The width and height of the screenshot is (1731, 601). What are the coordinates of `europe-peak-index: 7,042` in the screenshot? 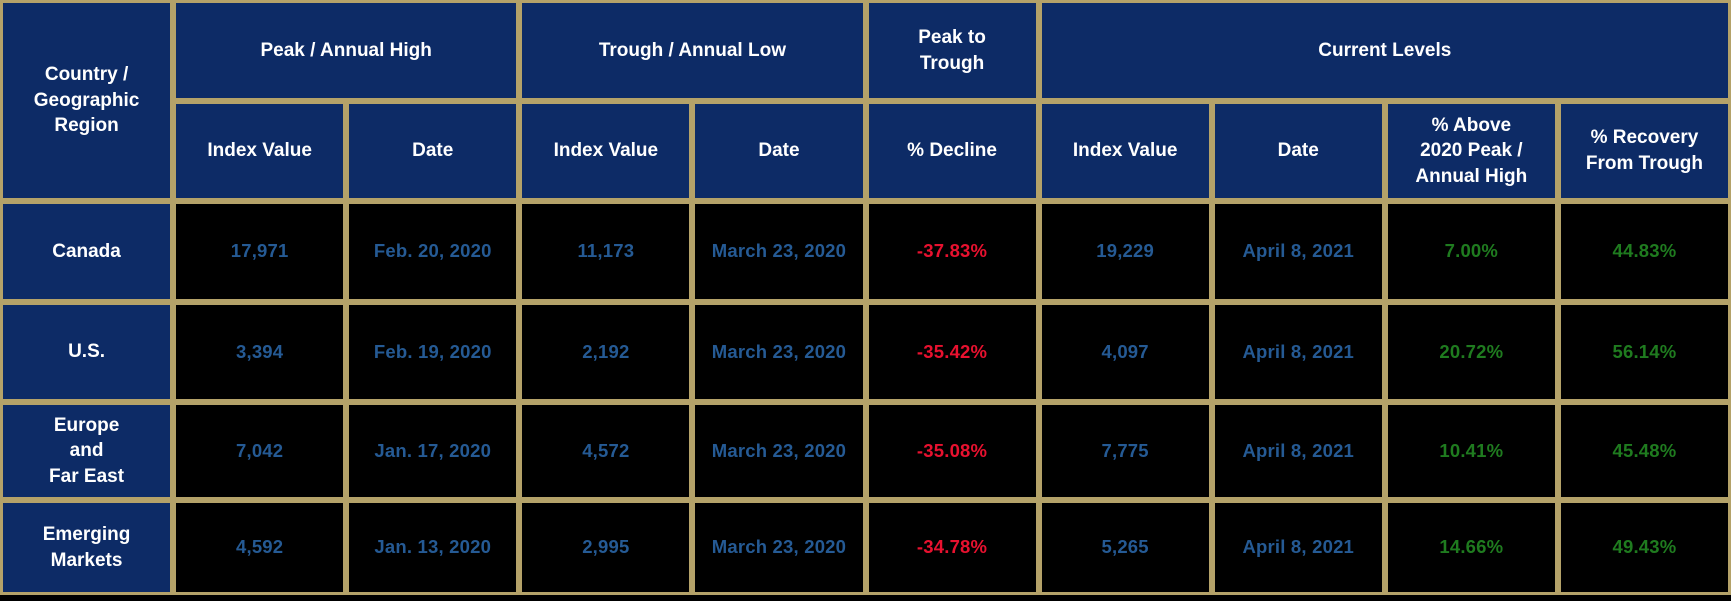 It's located at (260, 451).